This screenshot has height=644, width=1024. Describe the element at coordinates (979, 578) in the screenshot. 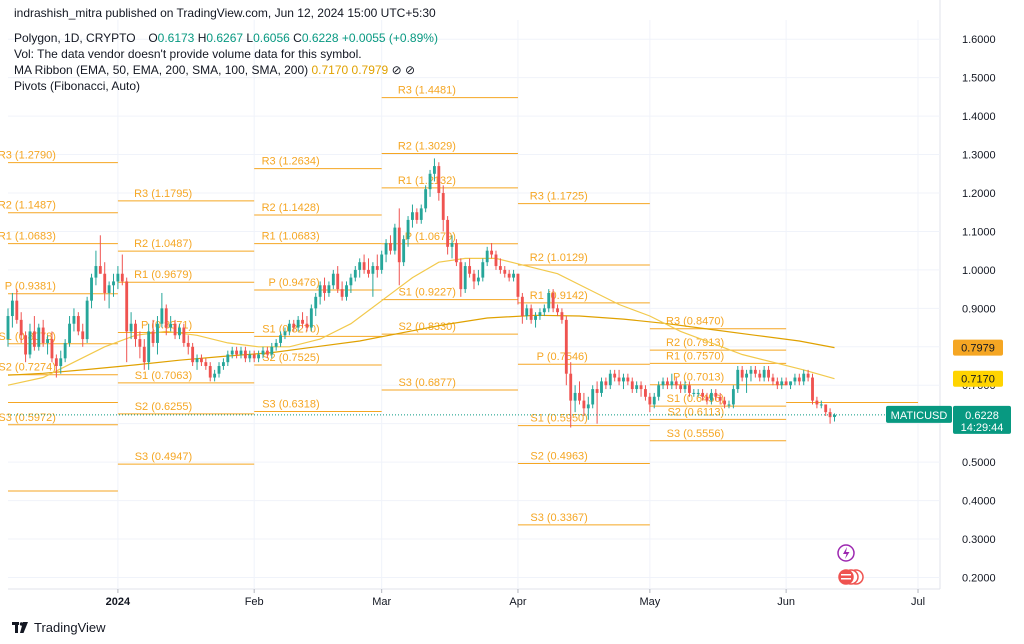

I see `y-tick-label: 0.2000` at that location.